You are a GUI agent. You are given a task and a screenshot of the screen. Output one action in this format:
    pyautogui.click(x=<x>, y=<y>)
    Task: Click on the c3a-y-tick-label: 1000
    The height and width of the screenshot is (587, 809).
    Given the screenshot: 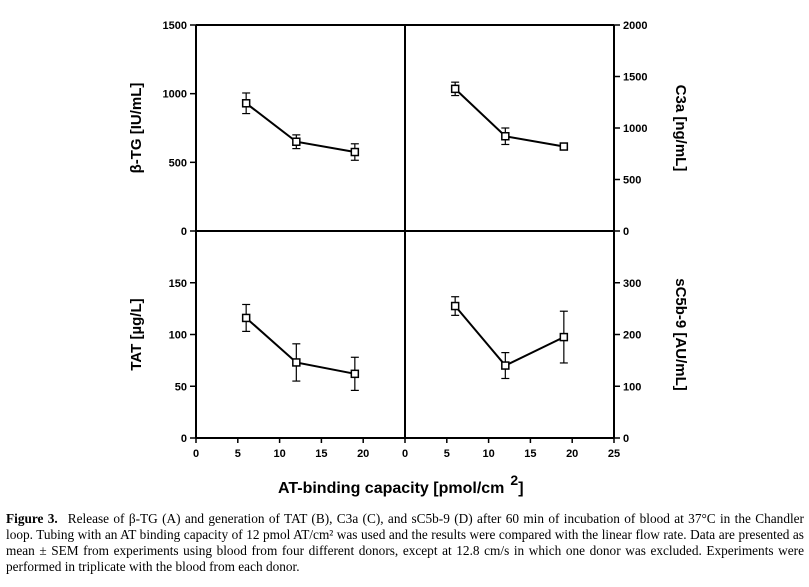 What is the action you would take?
    pyautogui.click(x=635, y=129)
    